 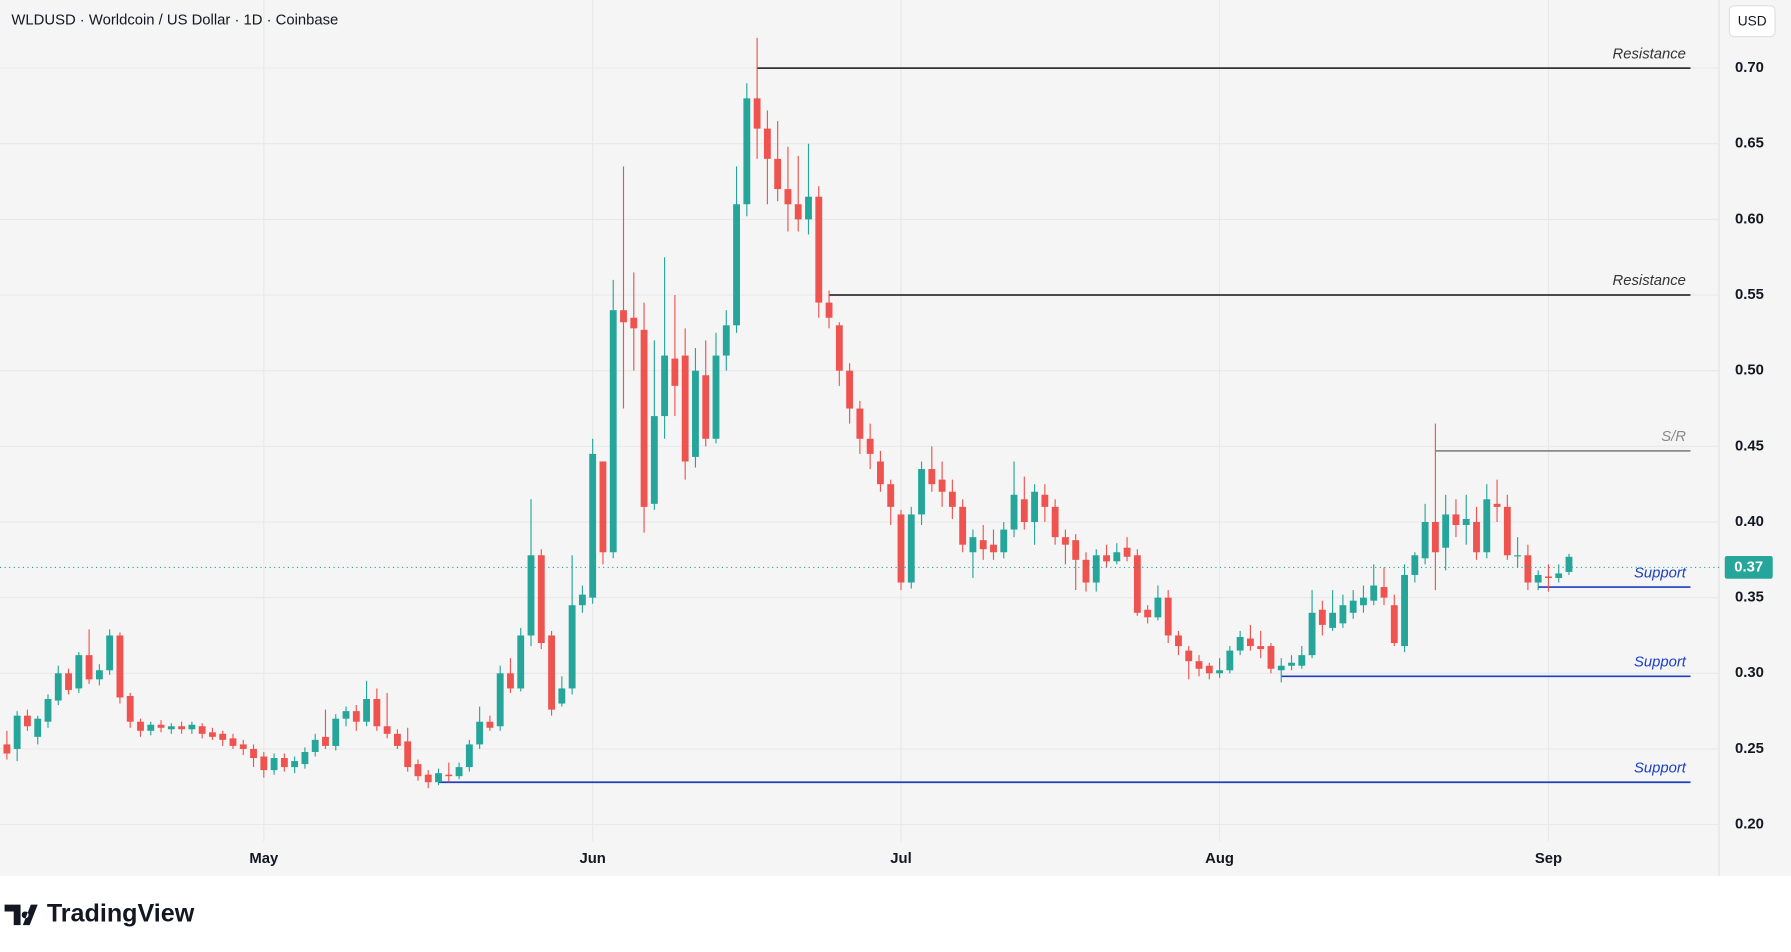 I want to click on y-tick-label: 0.45, so click(x=1749, y=446).